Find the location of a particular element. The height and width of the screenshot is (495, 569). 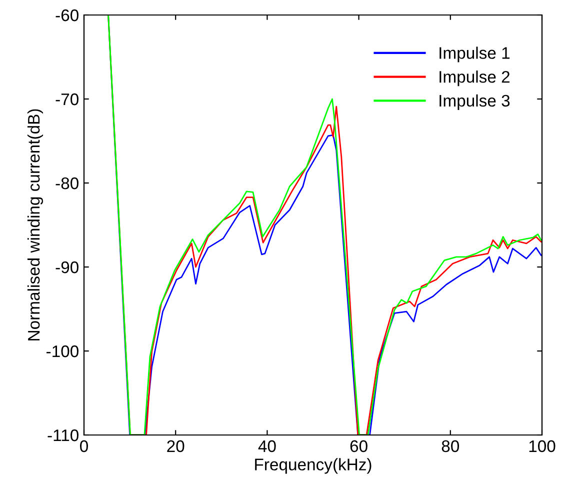

legend-label: Impulse 2 is located at coordinates (475, 78).